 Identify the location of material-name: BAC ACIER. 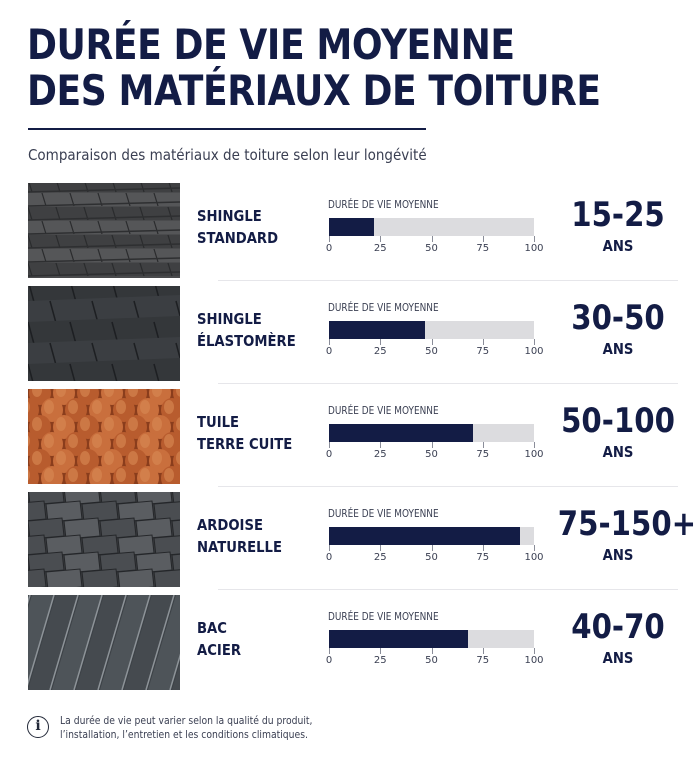
(254, 639).